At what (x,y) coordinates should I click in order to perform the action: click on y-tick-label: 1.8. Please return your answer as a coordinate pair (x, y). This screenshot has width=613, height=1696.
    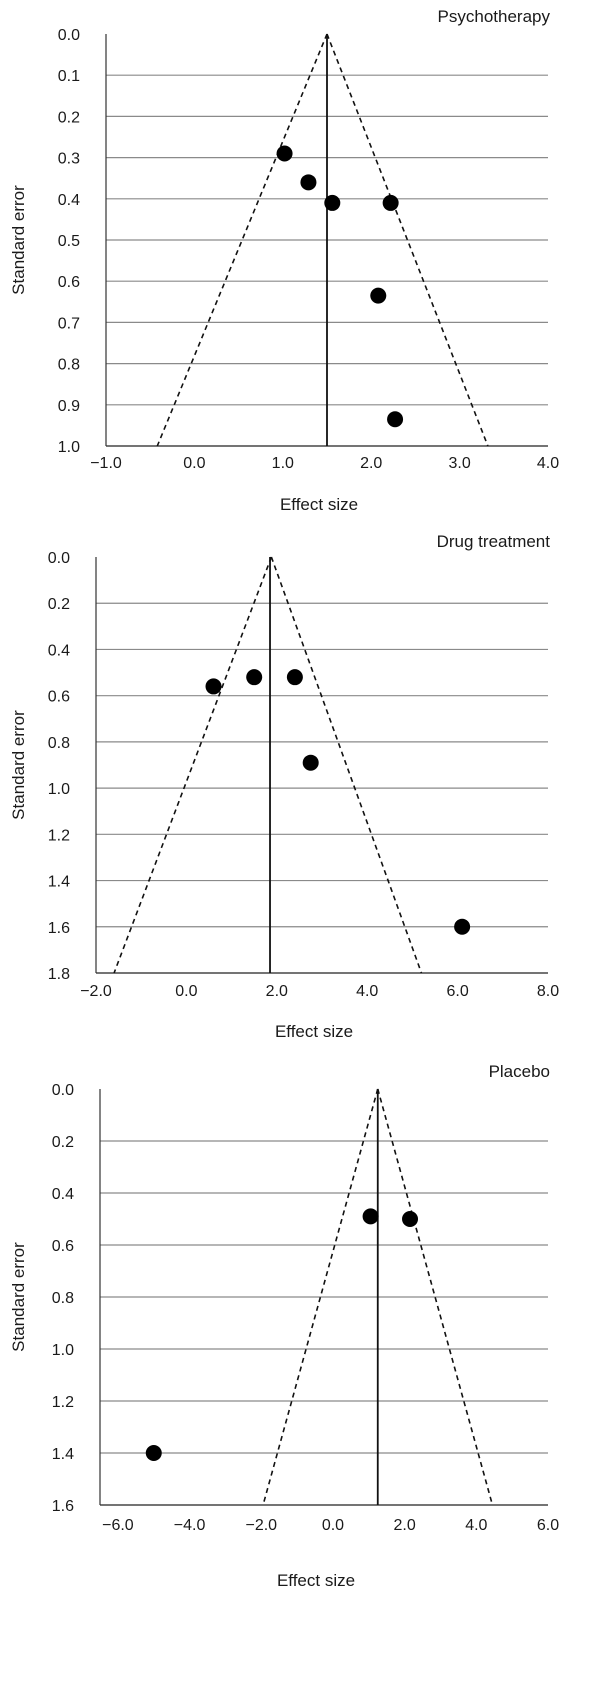
    Looking at the image, I should click on (59, 974).